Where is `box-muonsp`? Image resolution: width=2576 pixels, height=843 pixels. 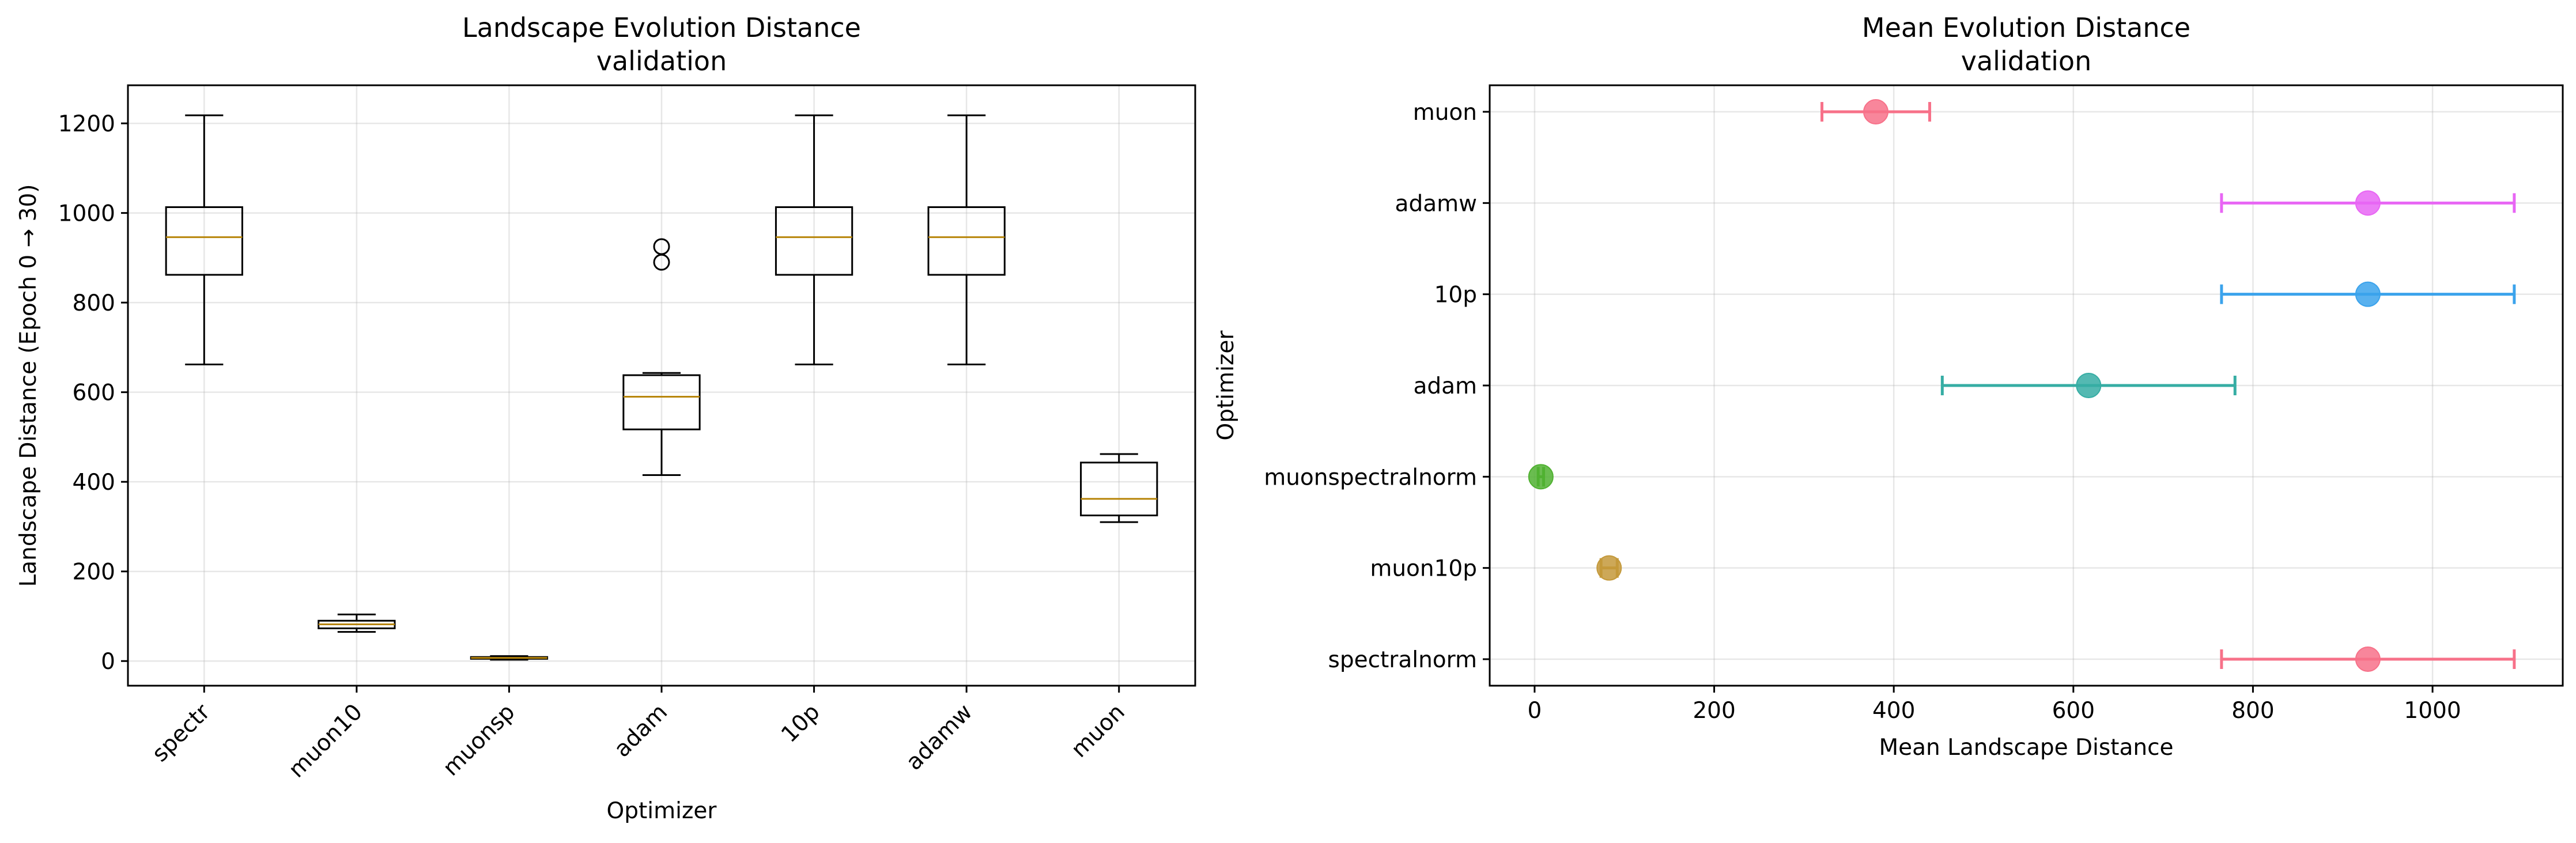
box-muonsp is located at coordinates (509, 658).